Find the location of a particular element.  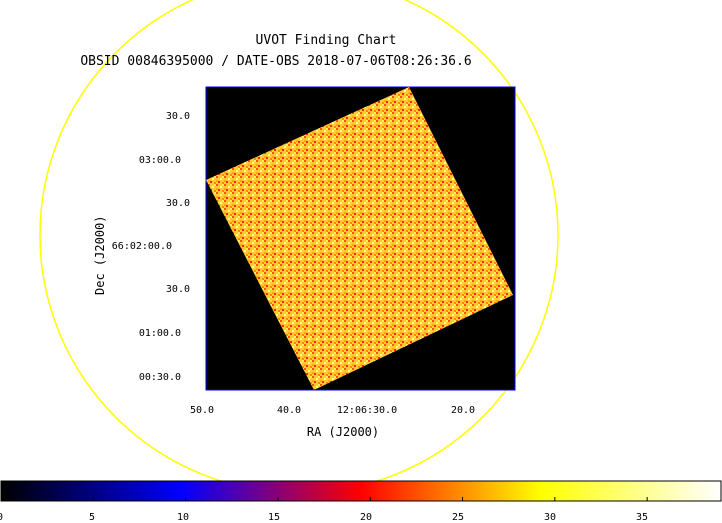

y-axis-label: Dec (J2000) is located at coordinates (100, 255).